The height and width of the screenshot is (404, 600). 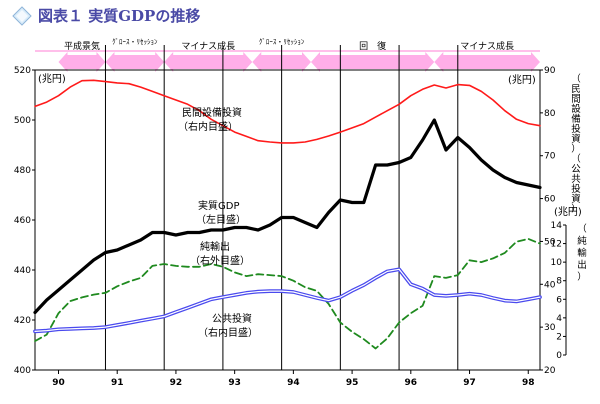 I want to click on y-right-inner-tick-4: 8, so click(x=559, y=282).